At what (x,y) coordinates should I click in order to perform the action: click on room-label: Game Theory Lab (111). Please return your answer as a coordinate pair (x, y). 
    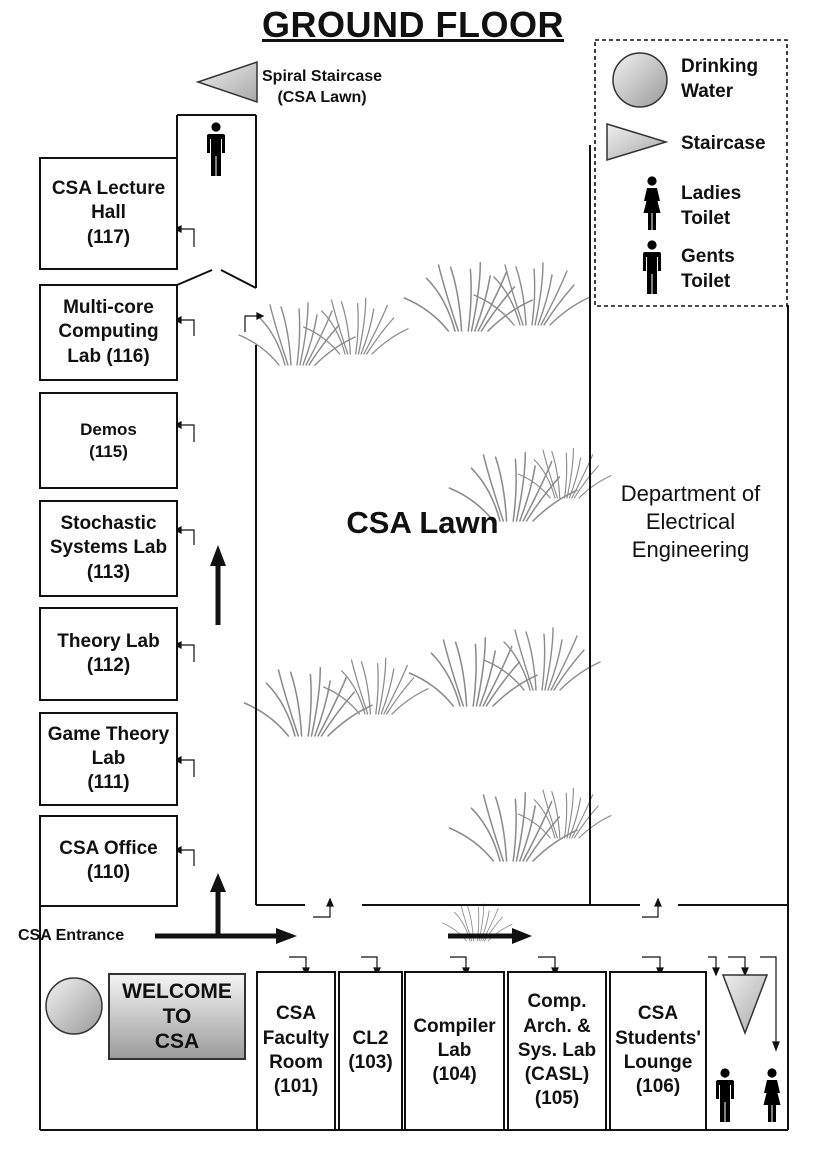
    Looking at the image, I should click on (108, 758).